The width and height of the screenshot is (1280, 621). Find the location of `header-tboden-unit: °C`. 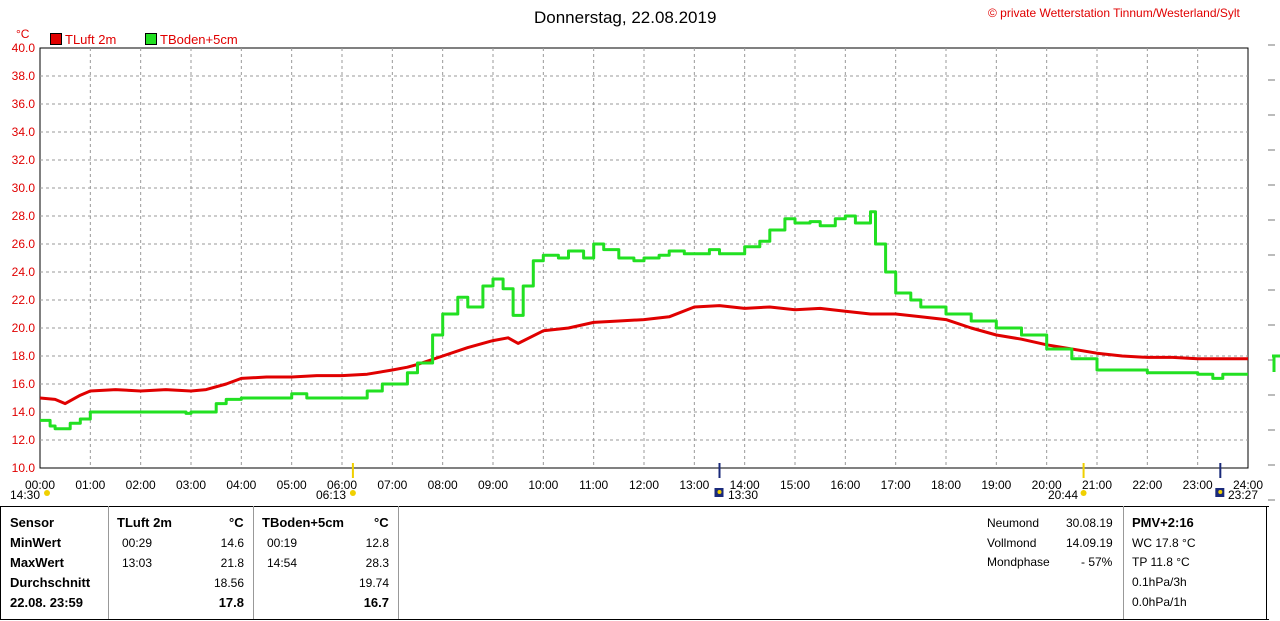

header-tboden-unit: °C is located at coordinates (381, 522).